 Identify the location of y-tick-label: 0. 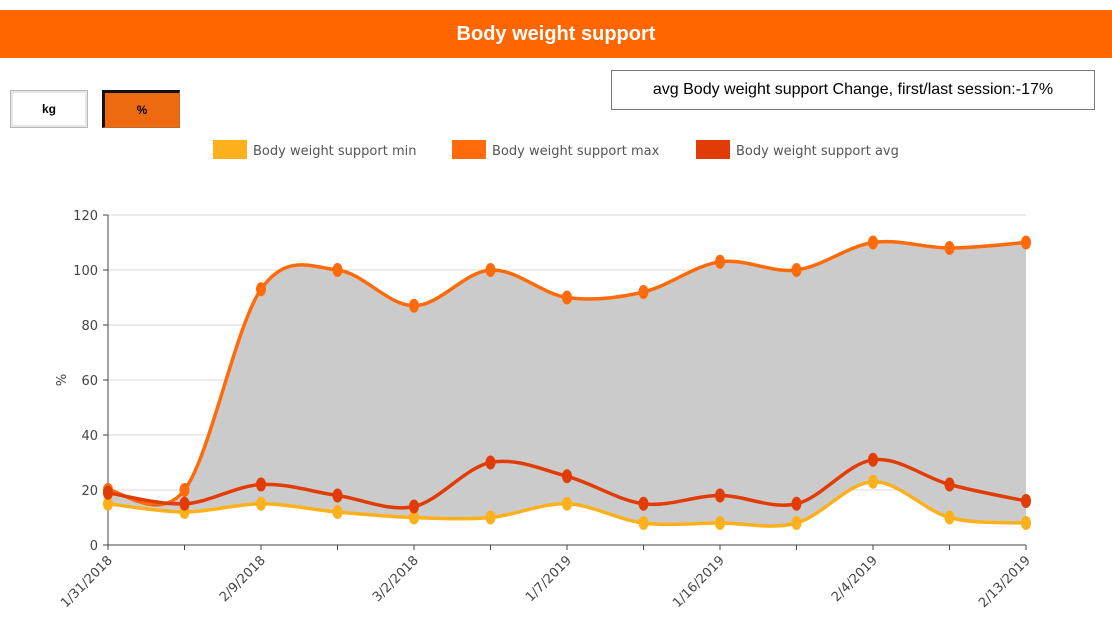
(94, 546).